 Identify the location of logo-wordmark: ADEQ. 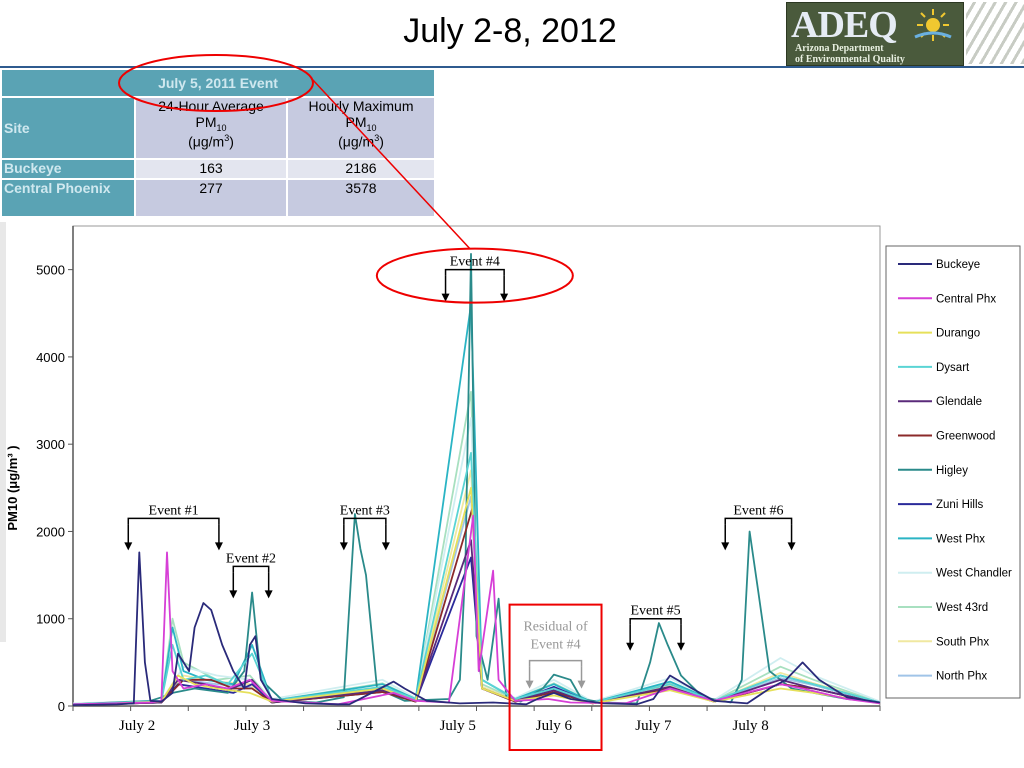
(844, 25).